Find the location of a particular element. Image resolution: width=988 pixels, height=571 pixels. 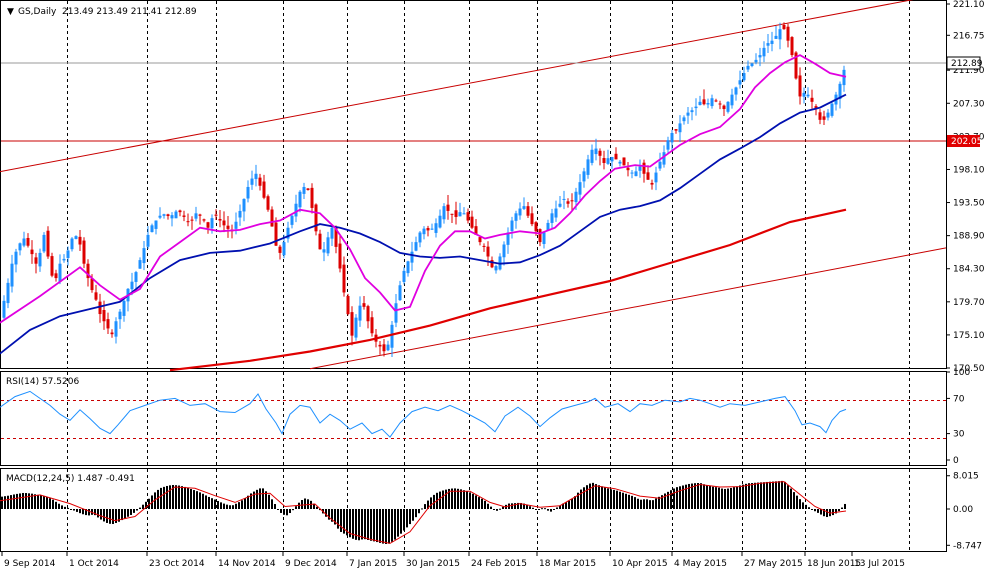

macd-tick-label: -8.747 is located at coordinates (967, 546).